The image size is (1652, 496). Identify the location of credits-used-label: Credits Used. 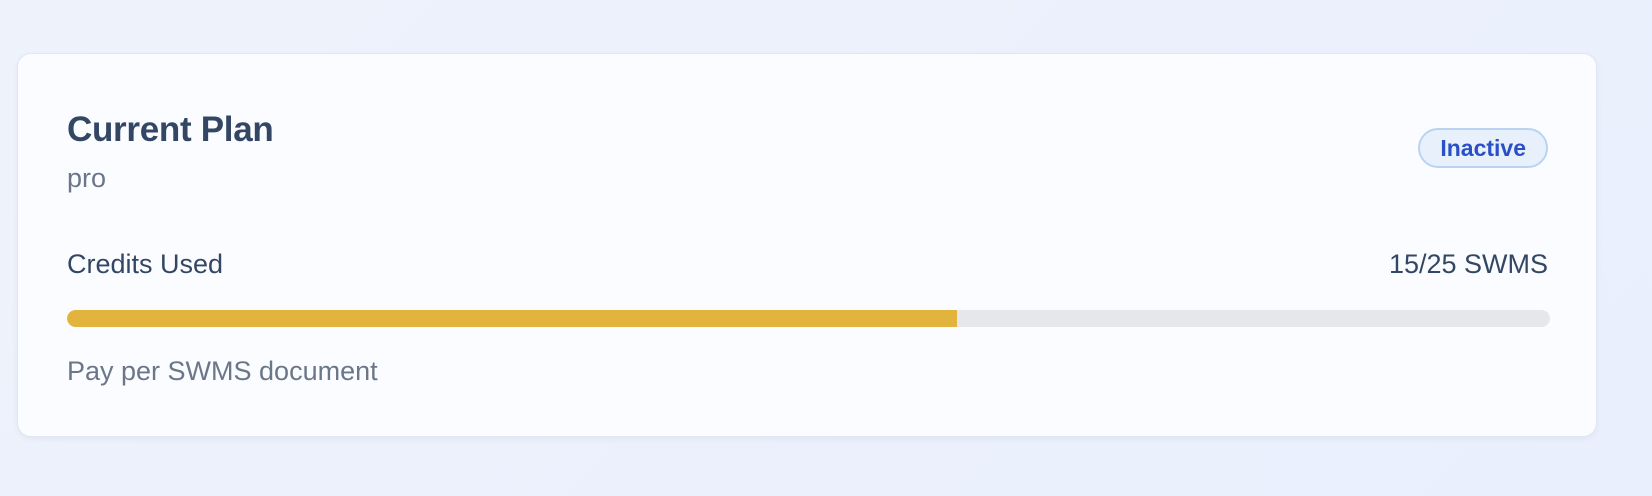
(145, 264).